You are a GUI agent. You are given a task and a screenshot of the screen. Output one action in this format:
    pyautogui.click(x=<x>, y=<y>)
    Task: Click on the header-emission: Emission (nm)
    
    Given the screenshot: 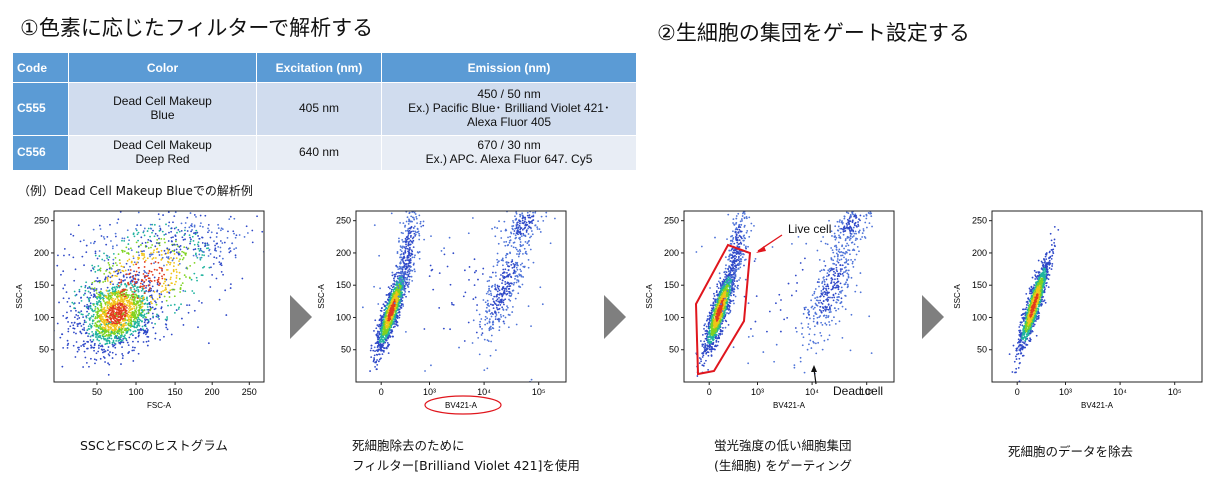 What is the action you would take?
    pyautogui.click(x=509, y=67)
    